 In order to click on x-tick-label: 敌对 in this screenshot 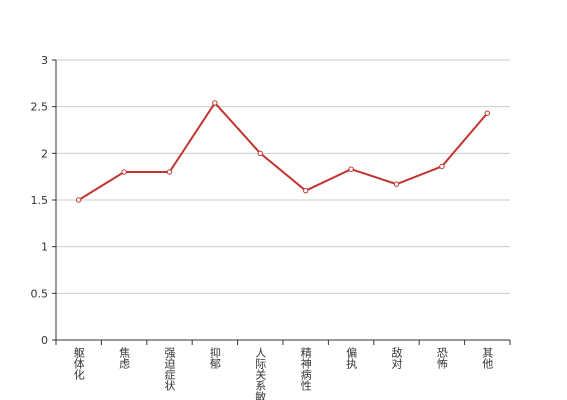, I will do `click(396, 357)`.